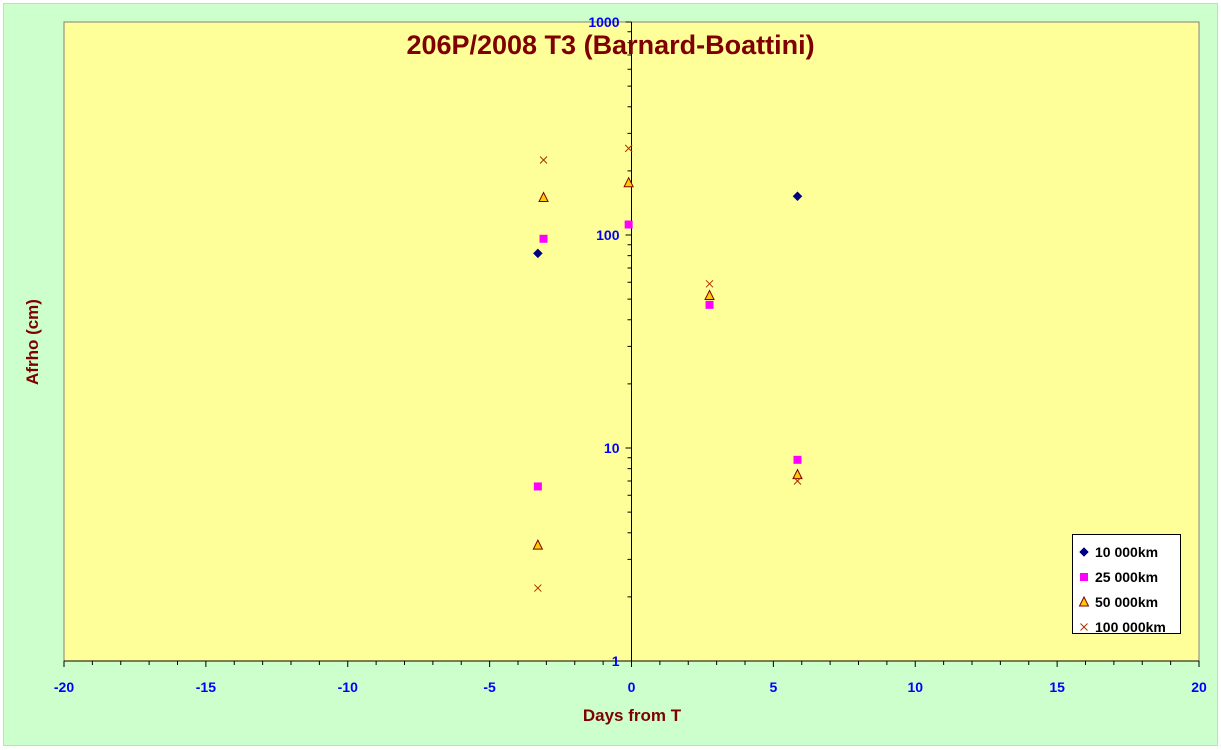 This screenshot has width=1221, height=750. Describe the element at coordinates (206, 687) in the screenshot. I see `x-tick-label: -15` at that location.